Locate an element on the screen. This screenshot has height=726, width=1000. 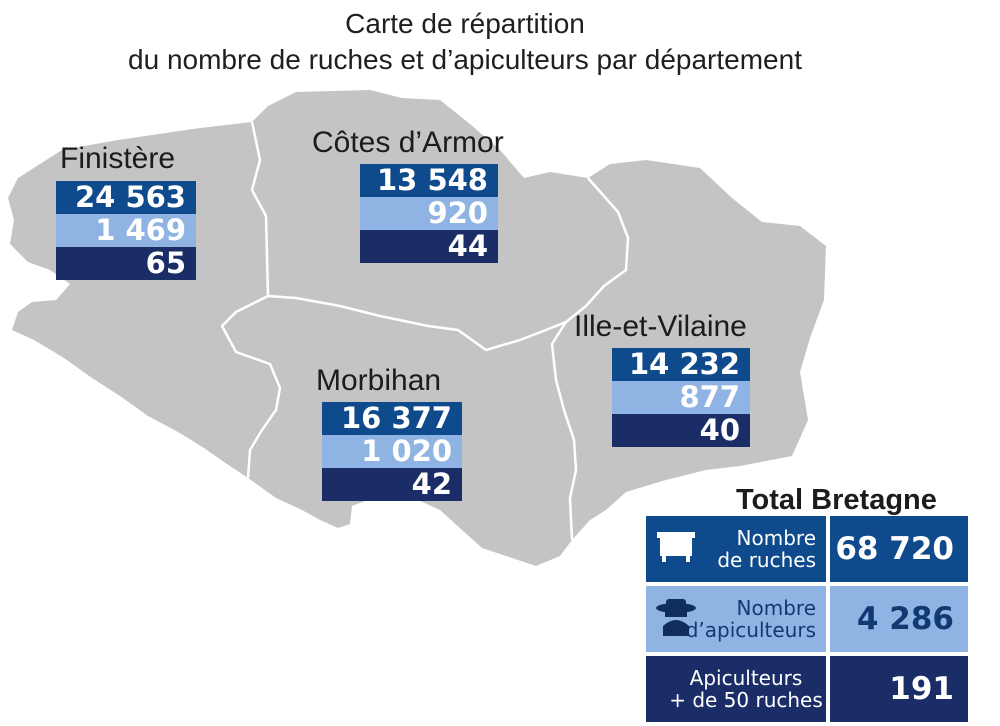
dept-name: Côtes d’Armor is located at coordinates (408, 142).